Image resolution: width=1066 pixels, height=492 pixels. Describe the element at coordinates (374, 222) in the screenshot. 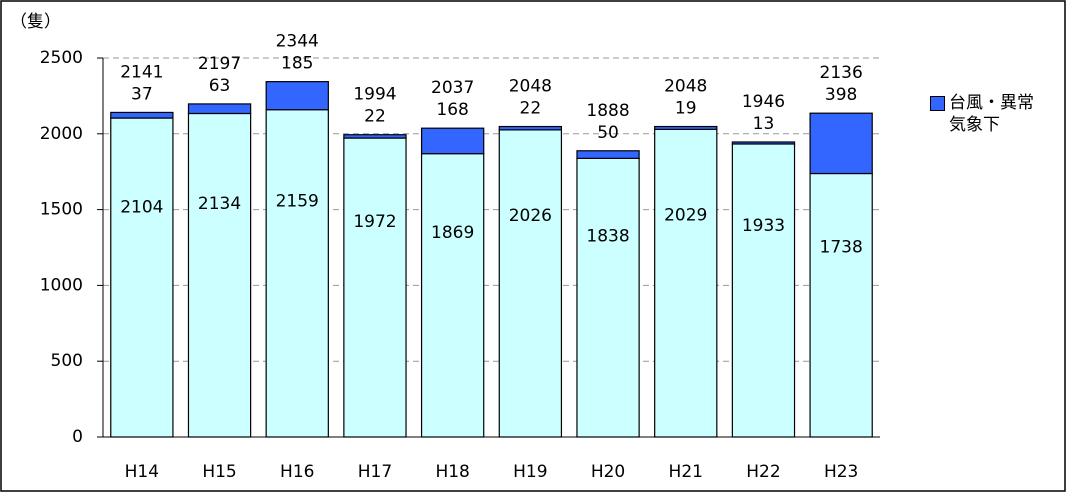

I see `value-label: 1972` at that location.